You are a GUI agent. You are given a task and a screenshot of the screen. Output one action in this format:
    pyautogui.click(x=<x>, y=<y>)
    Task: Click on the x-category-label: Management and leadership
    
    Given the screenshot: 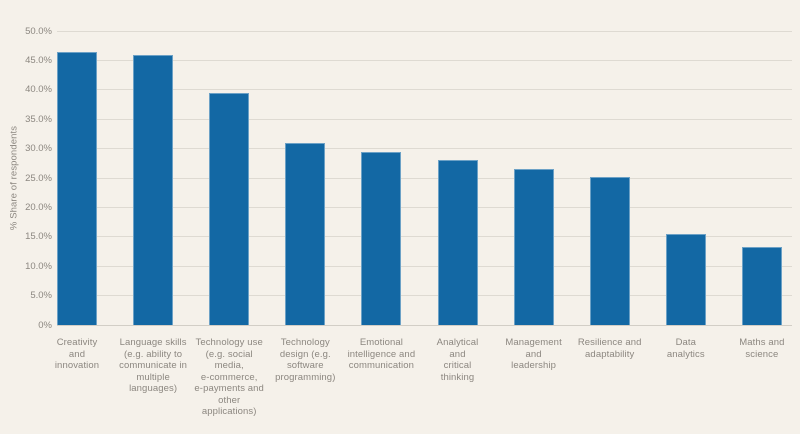 What is the action you would take?
    pyautogui.click(x=533, y=354)
    